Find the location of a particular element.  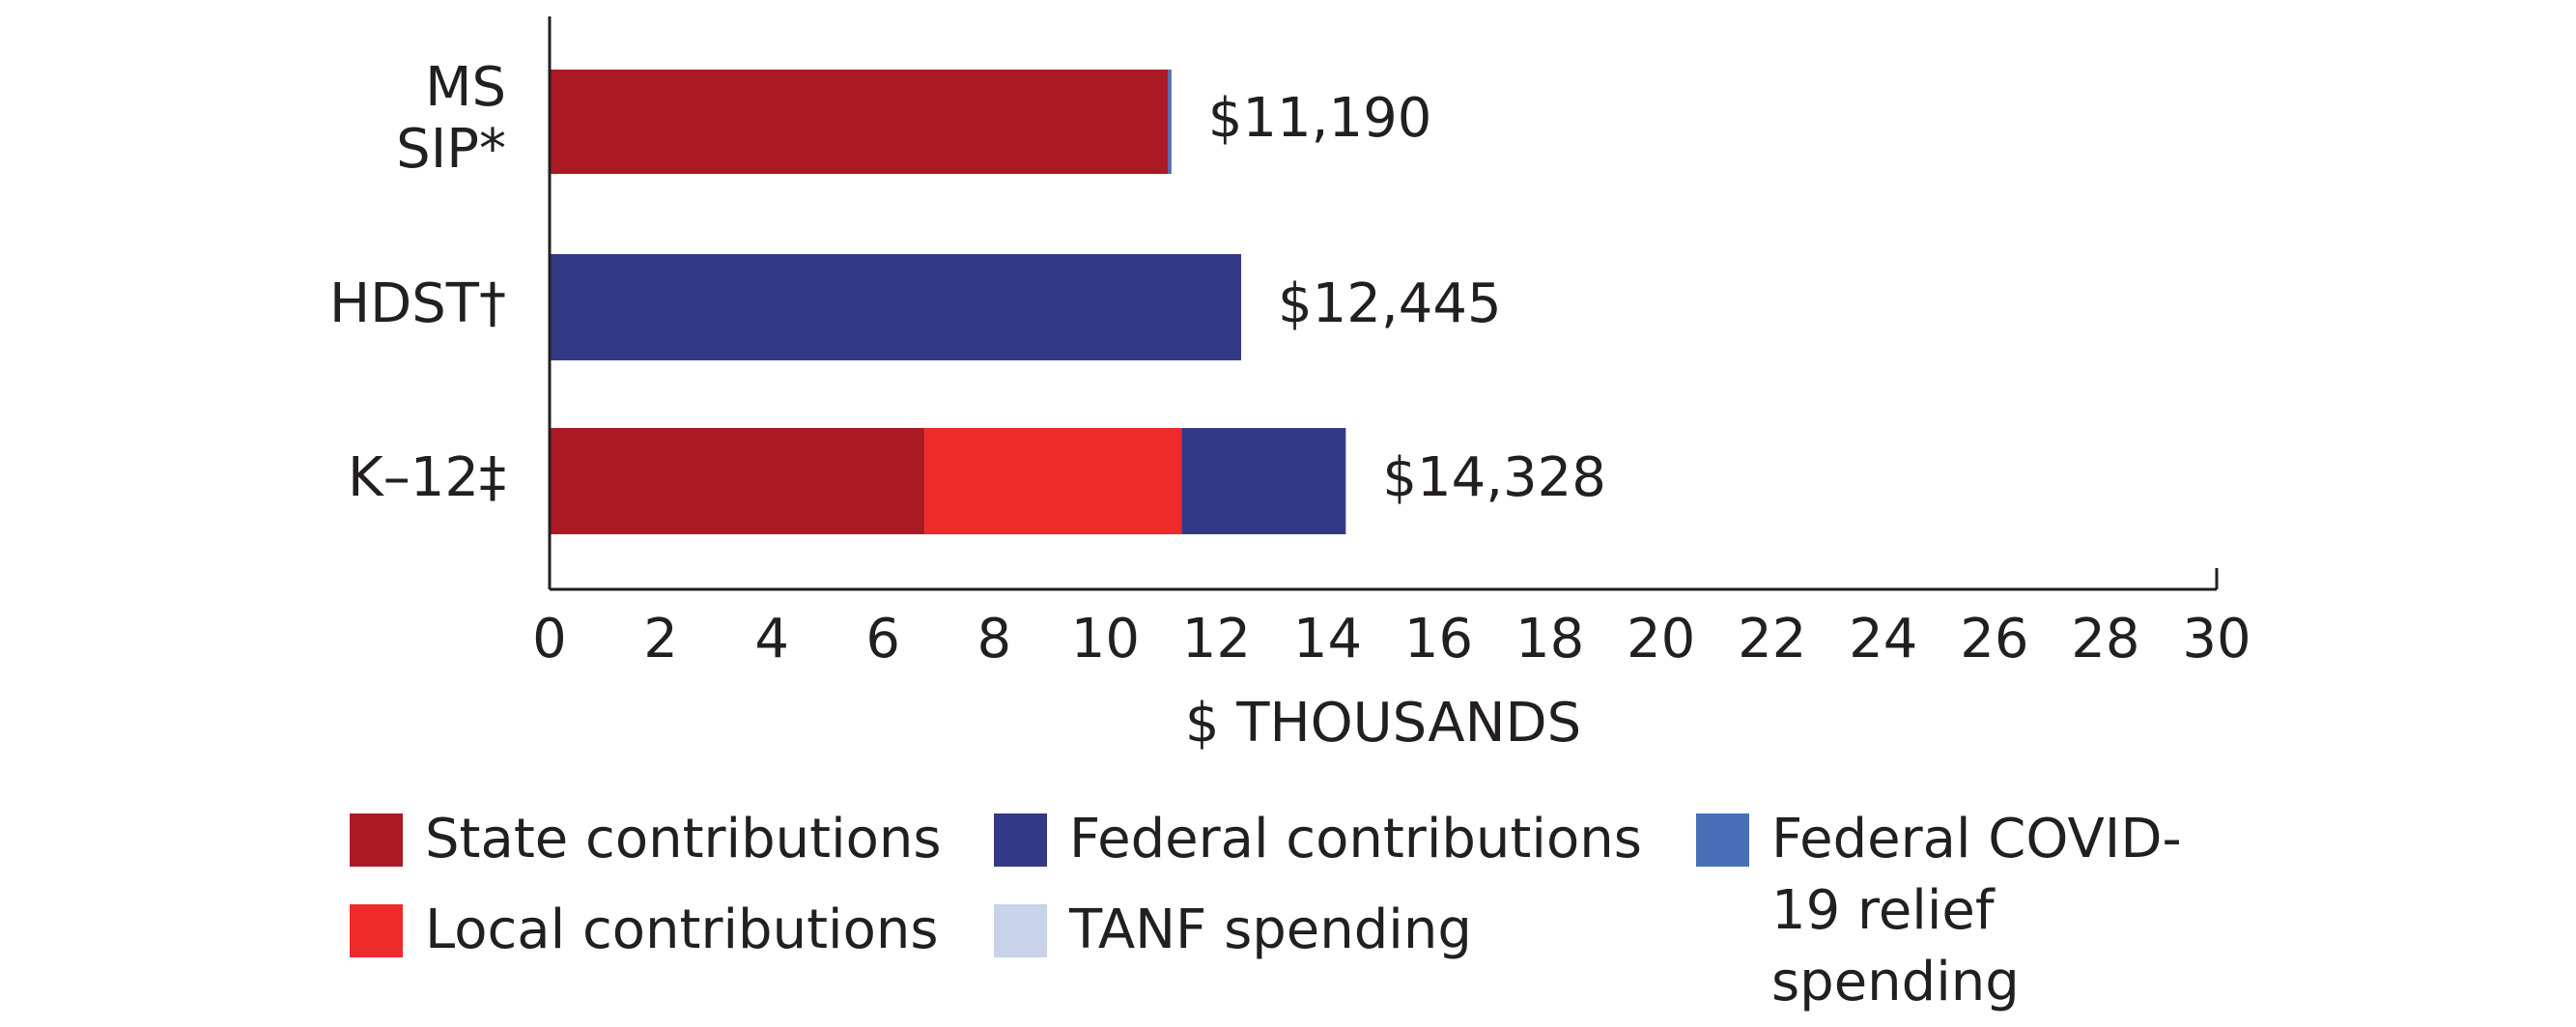

legend-label: Local contributions is located at coordinates (682, 930).